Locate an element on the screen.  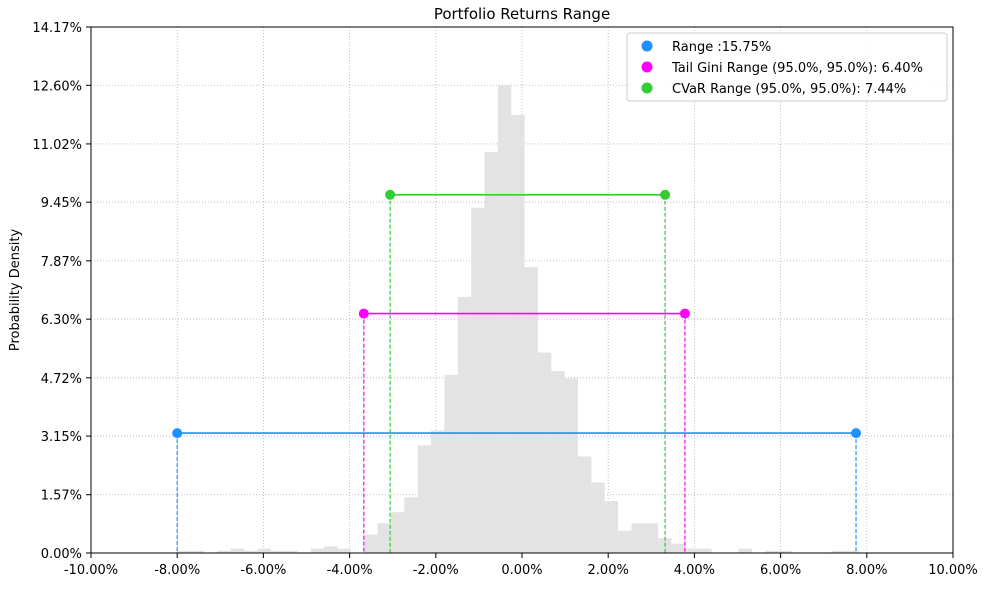
legend-box is located at coordinates (787, 67).